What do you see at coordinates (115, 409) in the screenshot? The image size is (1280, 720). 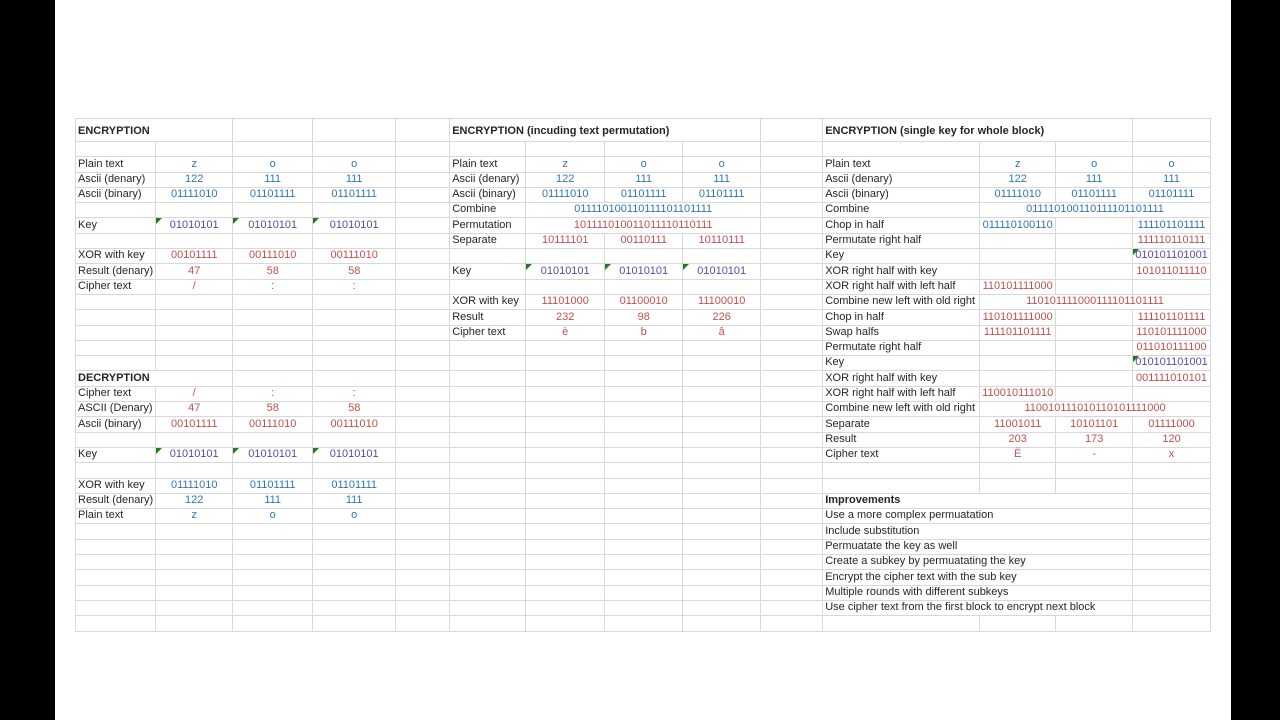 I see `label-cell: ASCII (Denary)` at bounding box center [115, 409].